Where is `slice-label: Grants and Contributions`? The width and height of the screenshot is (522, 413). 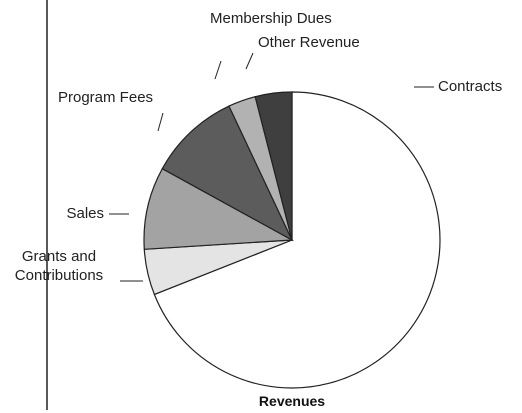 slice-label: Grants and Contributions is located at coordinates (59, 266).